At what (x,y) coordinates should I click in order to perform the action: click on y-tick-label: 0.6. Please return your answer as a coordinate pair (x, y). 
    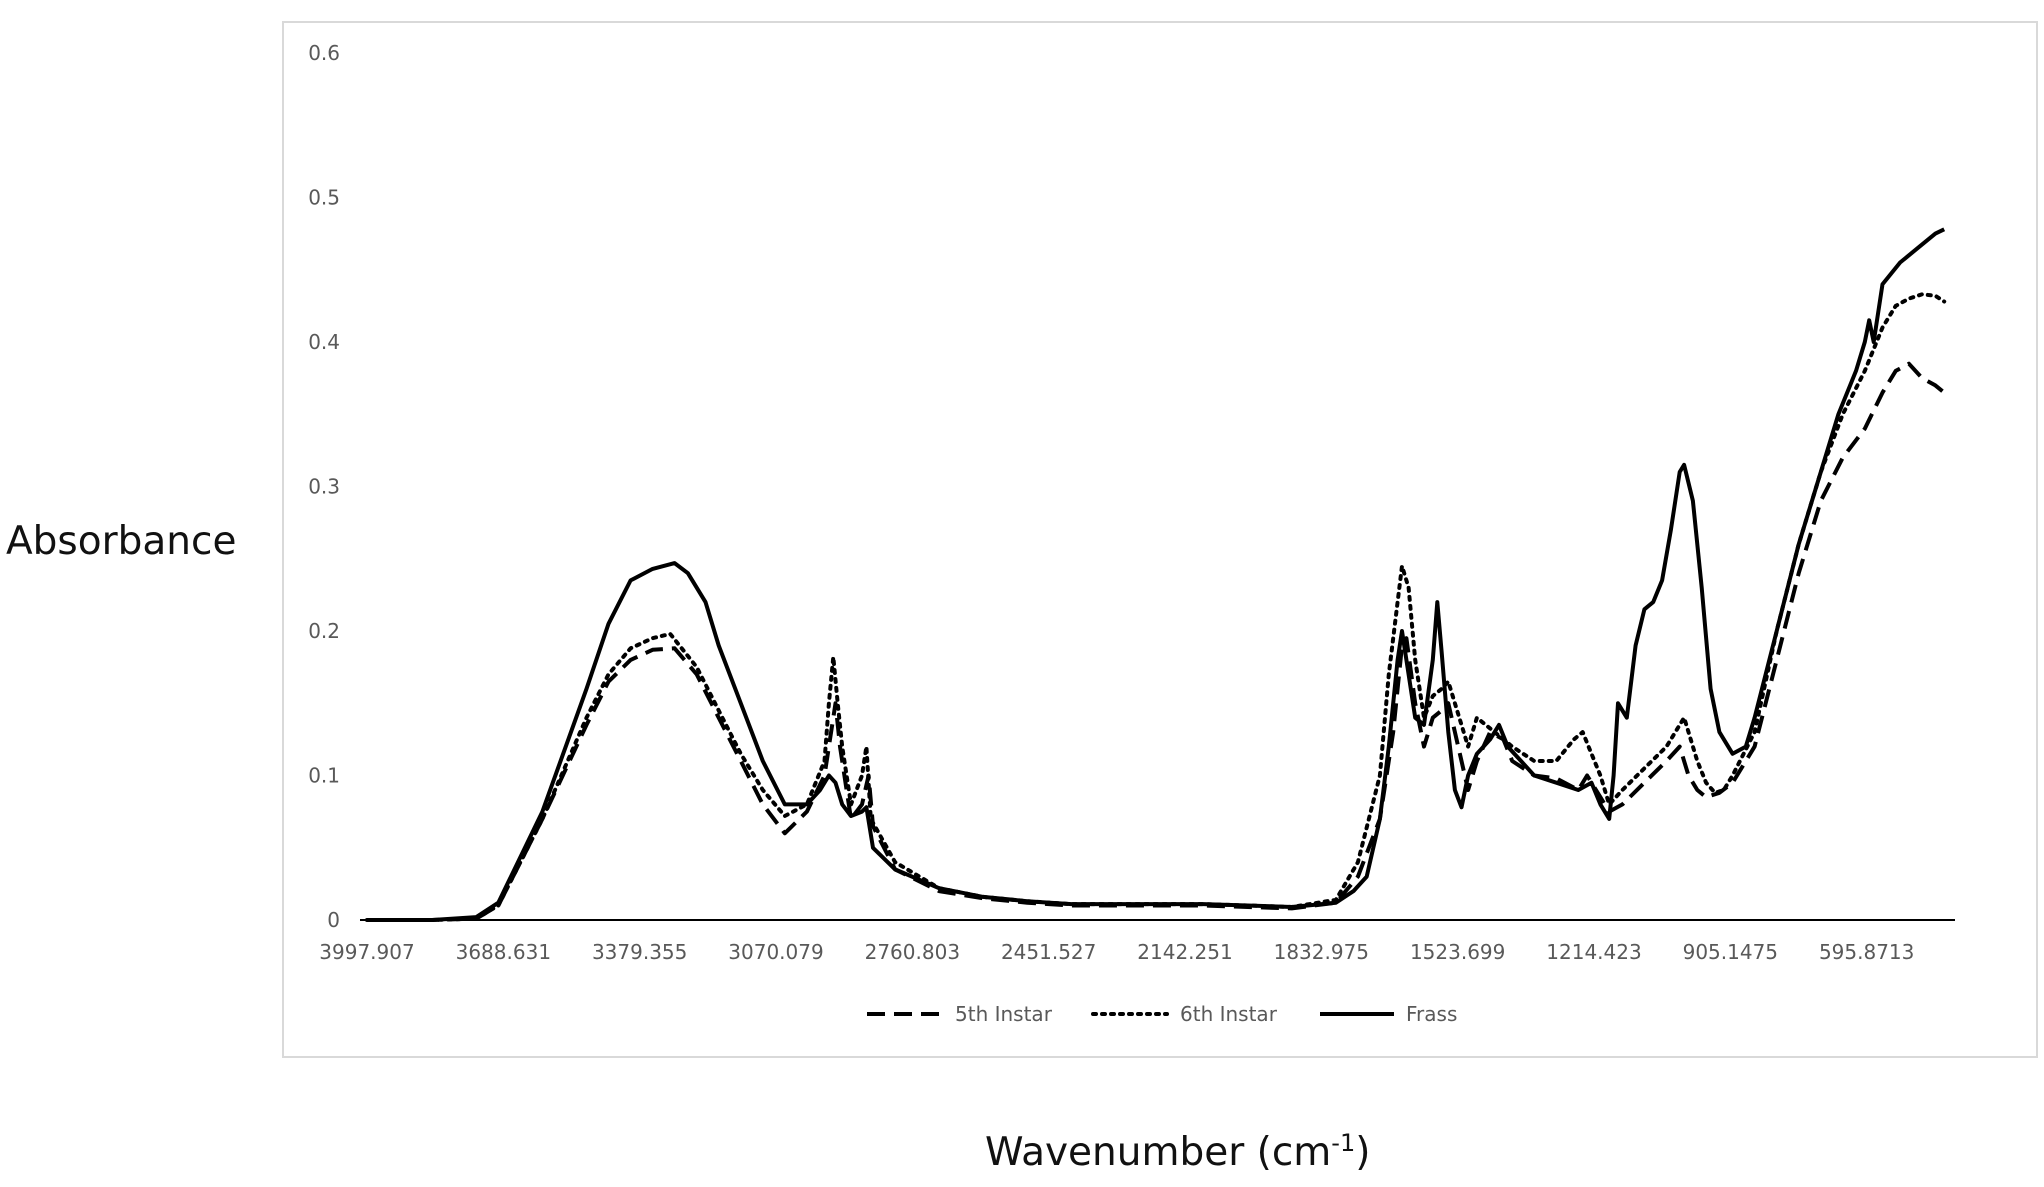
    Looking at the image, I should click on (324, 53).